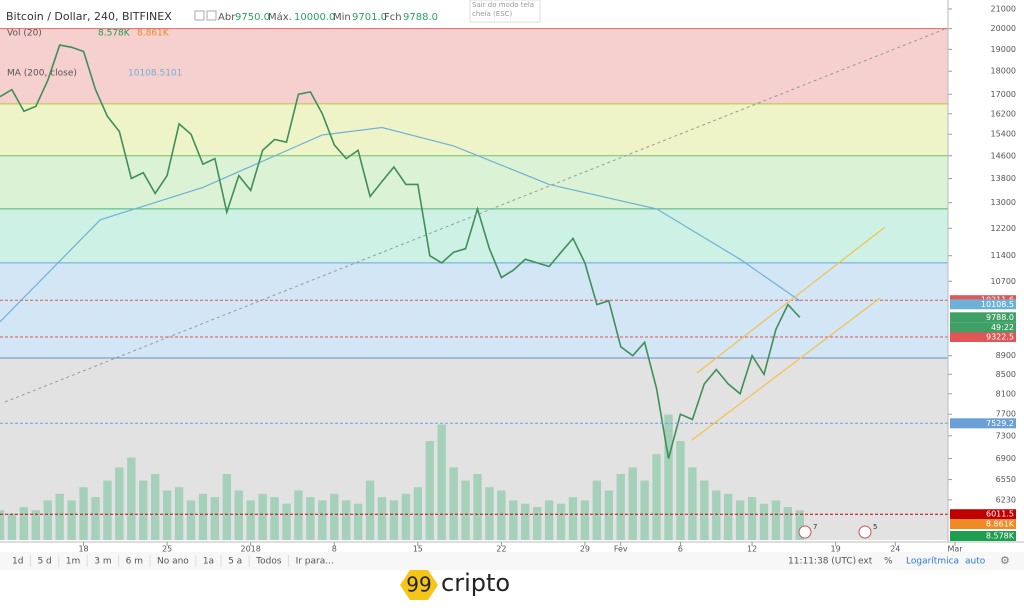 Image resolution: width=1024 pixels, height=611 pixels. What do you see at coordinates (975, 562) in the screenshot?
I see `auto-button: auto` at bounding box center [975, 562].